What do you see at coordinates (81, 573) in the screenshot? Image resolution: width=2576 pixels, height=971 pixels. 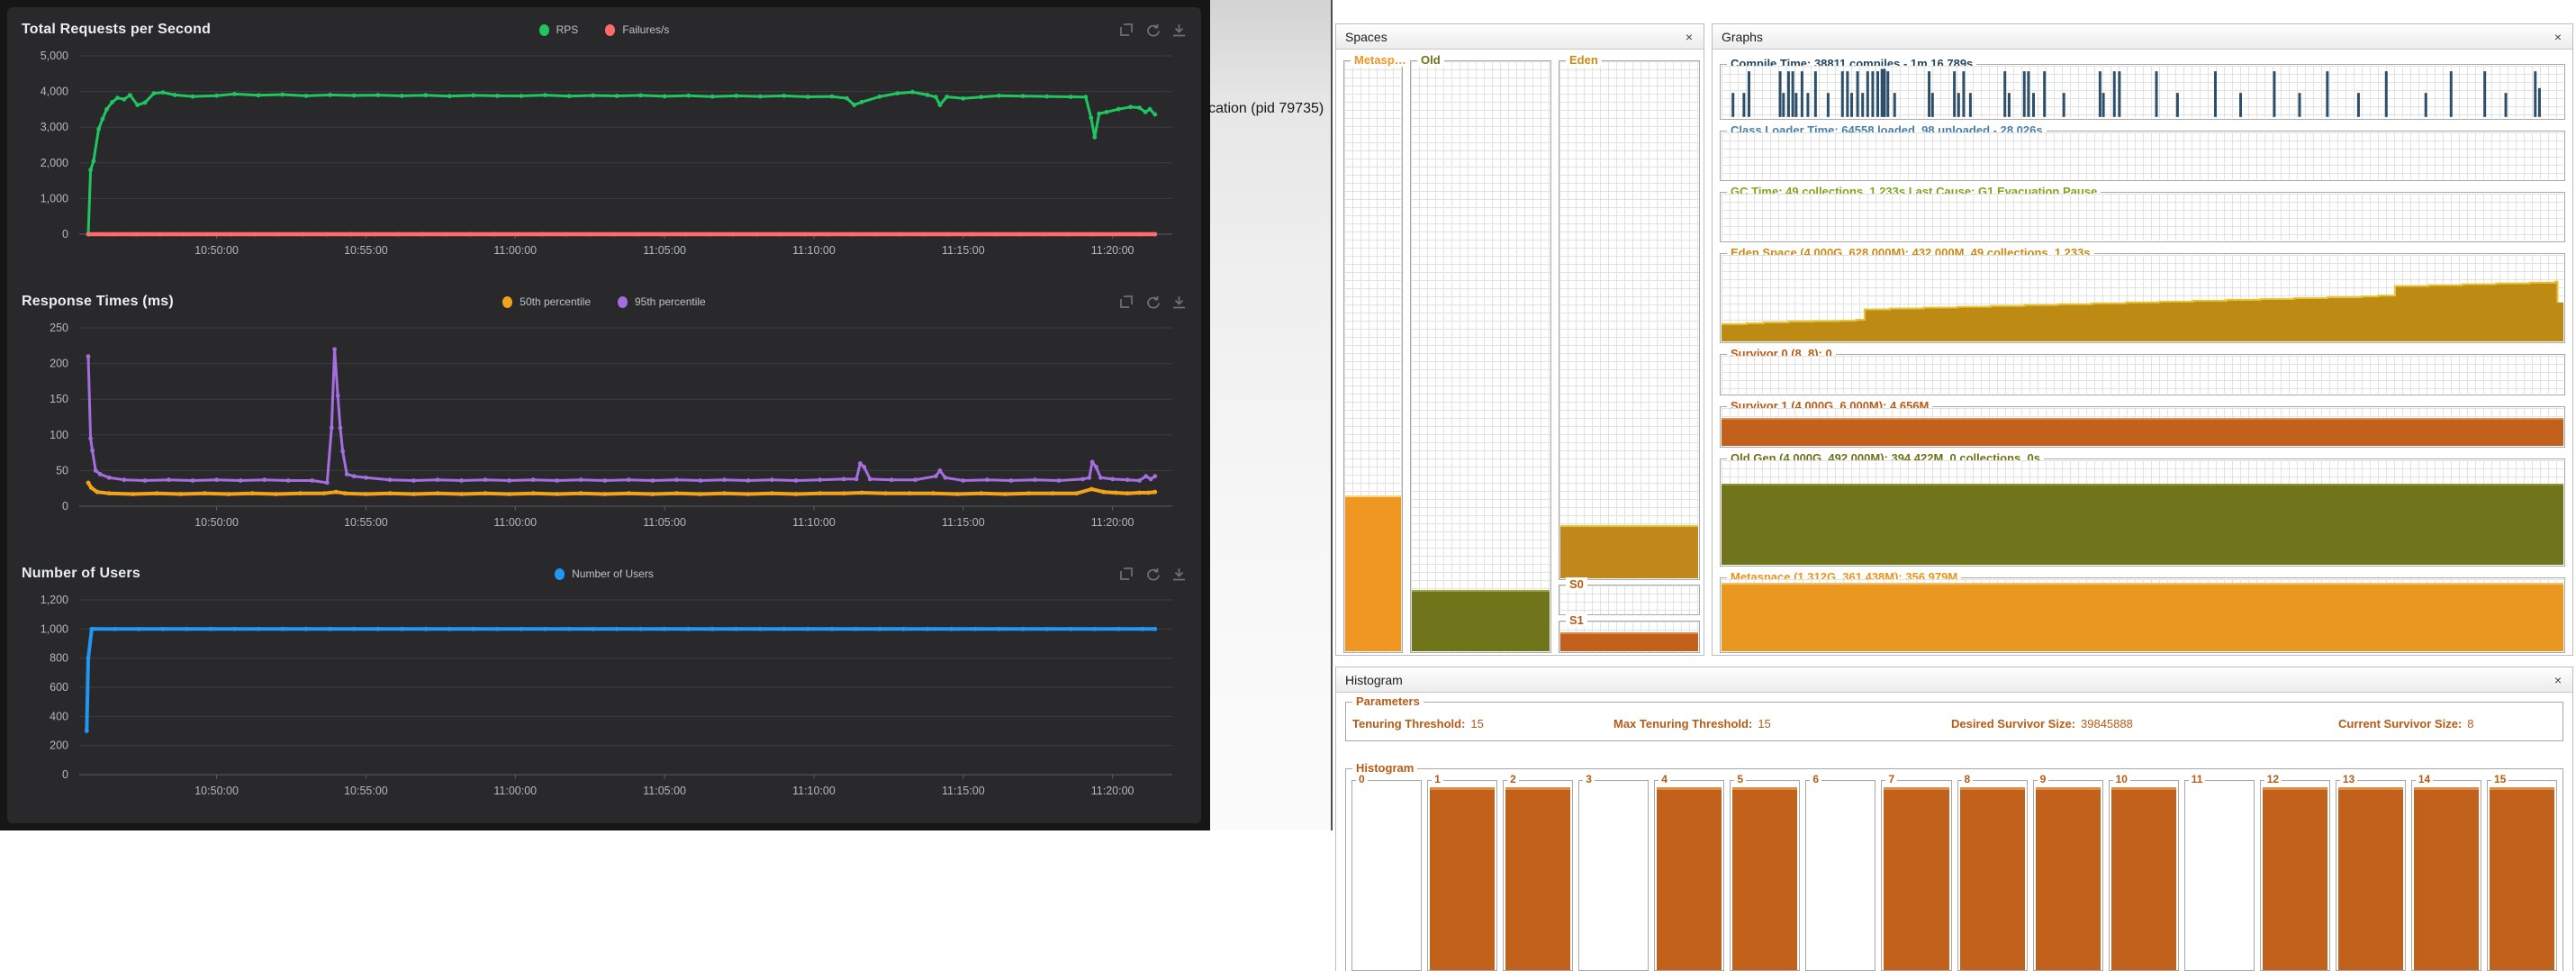 I see `chart-title: Number of Users` at bounding box center [81, 573].